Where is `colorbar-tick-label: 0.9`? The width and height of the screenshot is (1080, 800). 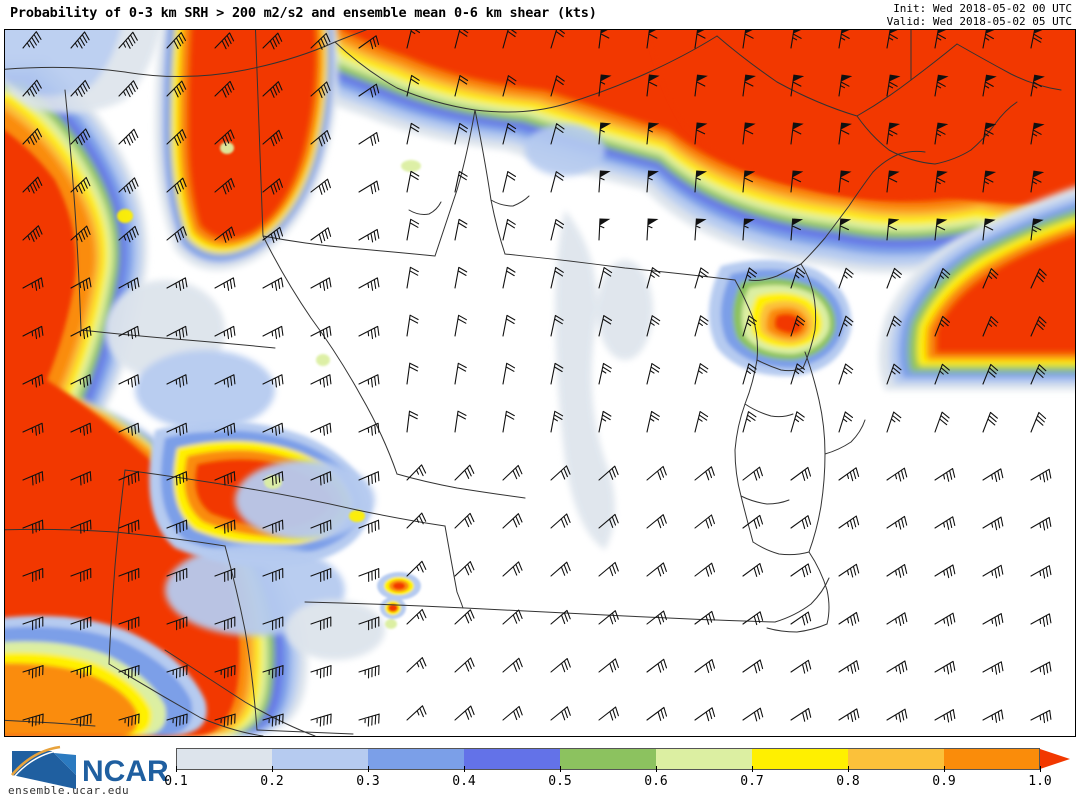 colorbar-tick-label: 0.9 is located at coordinates (944, 781).